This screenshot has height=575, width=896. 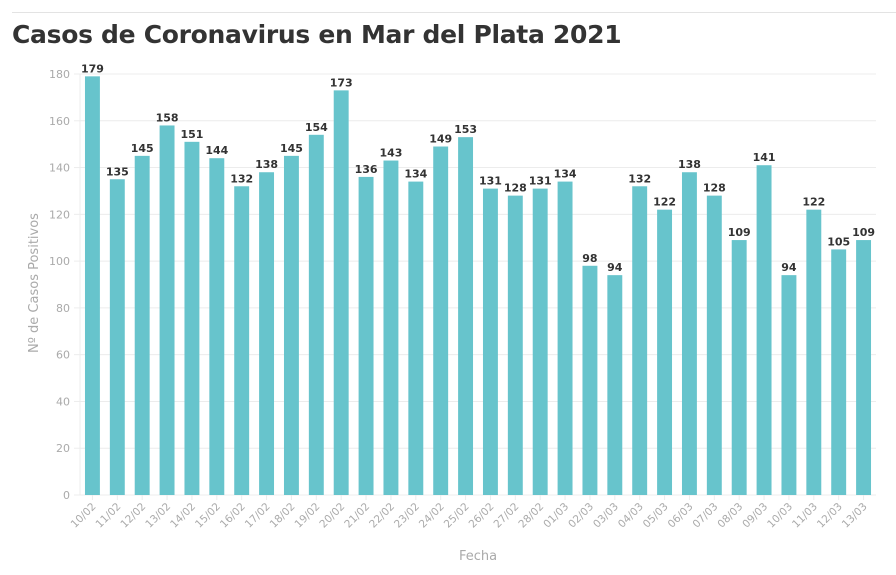 What do you see at coordinates (581, 516) in the screenshot?
I see `x-tick-label: 02/03` at bounding box center [581, 516].